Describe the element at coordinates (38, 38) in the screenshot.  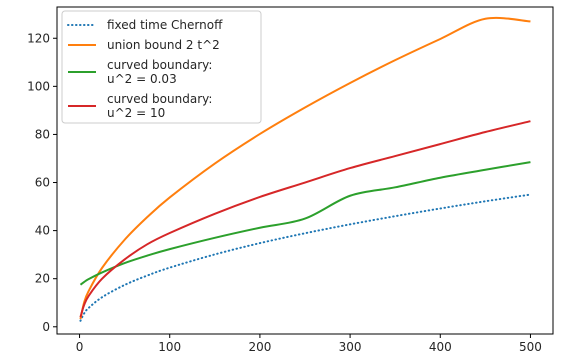
I see `y-tick-label: 120` at that location.